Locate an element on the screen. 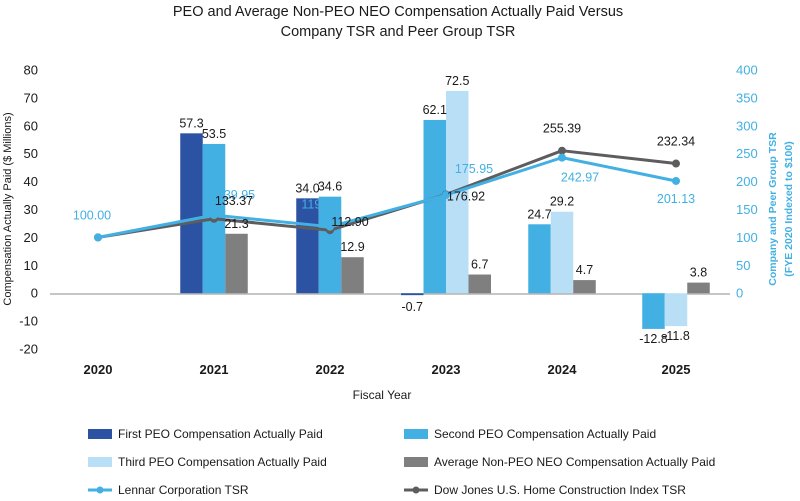 The width and height of the screenshot is (800, 501). legend-swatch-average-non-peo-neo-compensation-actually-paid is located at coordinates (416, 462).